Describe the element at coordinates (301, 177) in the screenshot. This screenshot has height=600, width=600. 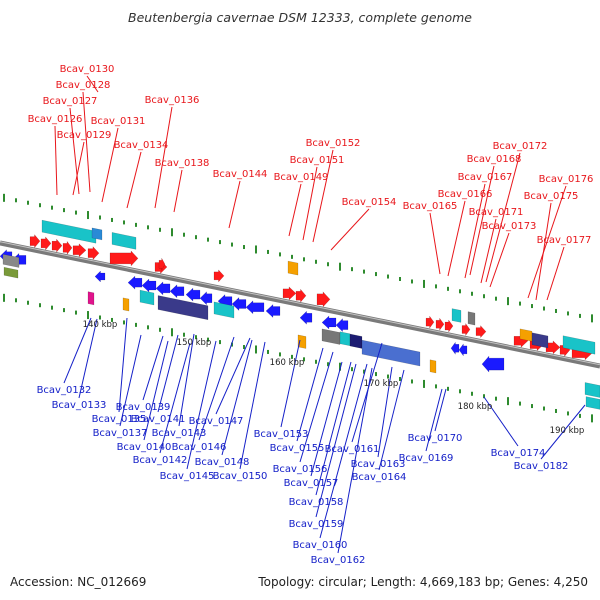
I see `gene-label: Bcav_0149` at that location.